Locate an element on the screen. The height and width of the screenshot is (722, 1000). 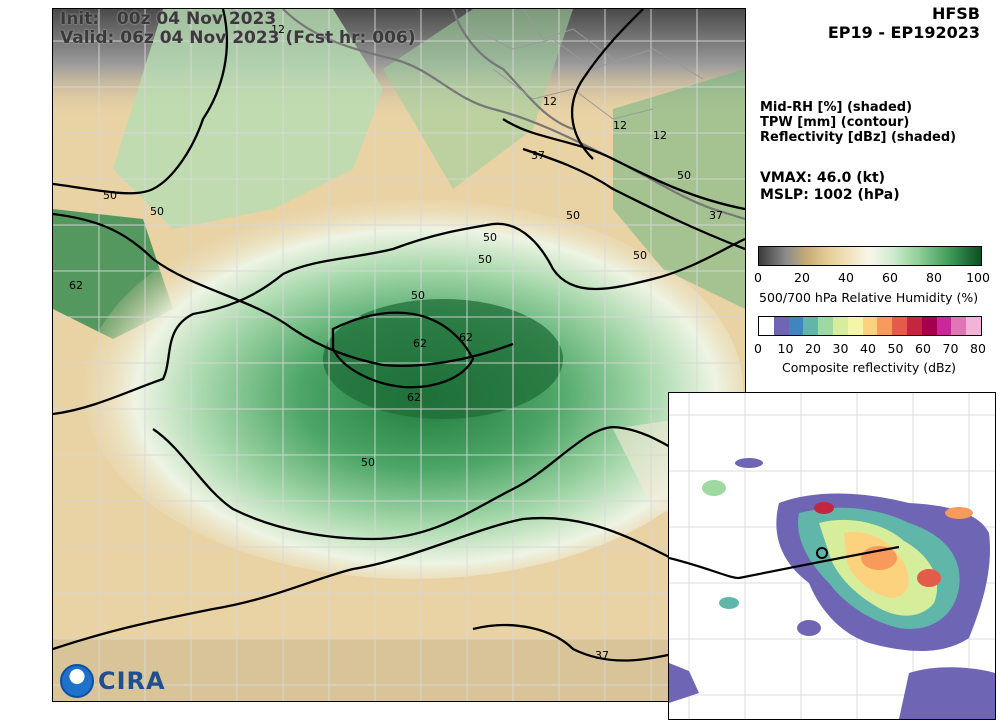
reflectivity-inset is located at coordinates (832, 556).